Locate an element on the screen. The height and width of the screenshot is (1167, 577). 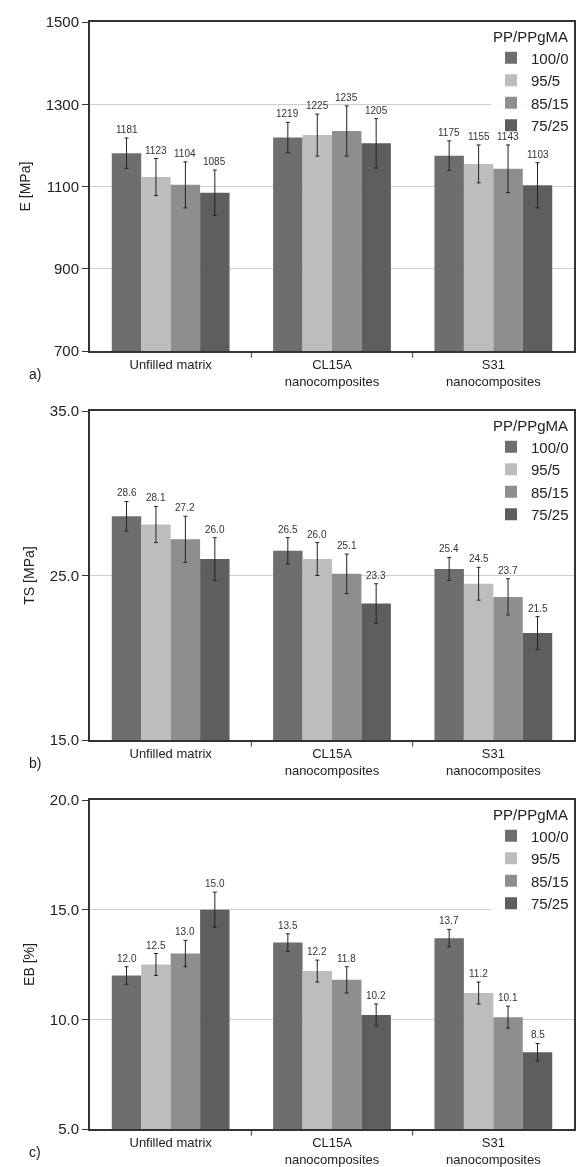
data-label: 13.5 is located at coordinates (288, 925).